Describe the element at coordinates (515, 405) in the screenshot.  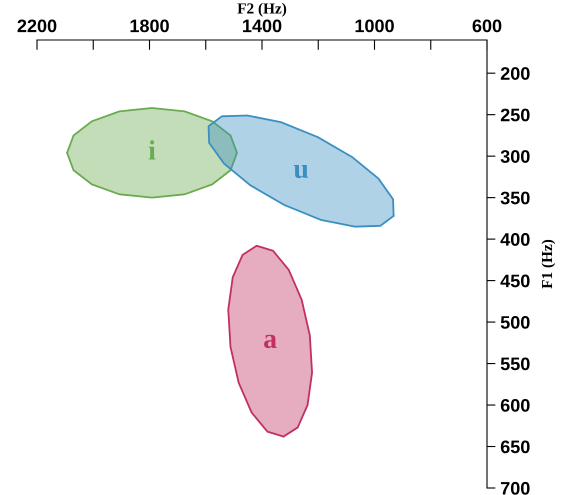
I see `y-tick-label: 600` at that location.